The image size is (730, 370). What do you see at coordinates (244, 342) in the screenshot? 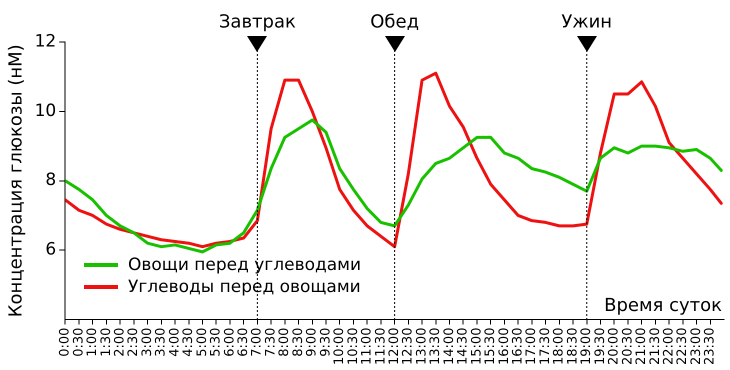
I see `x-tick-label: 6:30` at bounding box center [244, 342].